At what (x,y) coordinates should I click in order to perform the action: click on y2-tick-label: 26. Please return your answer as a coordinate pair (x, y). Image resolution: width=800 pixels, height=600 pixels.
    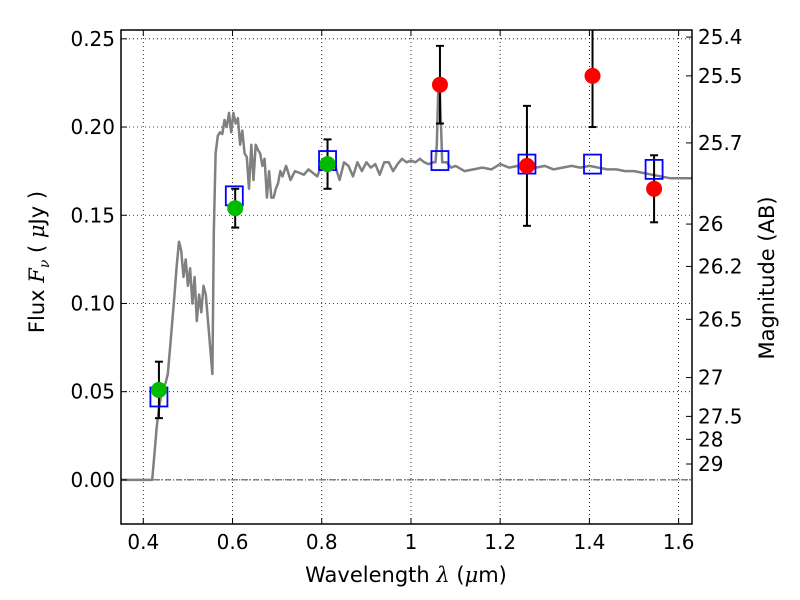
    Looking at the image, I should click on (710, 224).